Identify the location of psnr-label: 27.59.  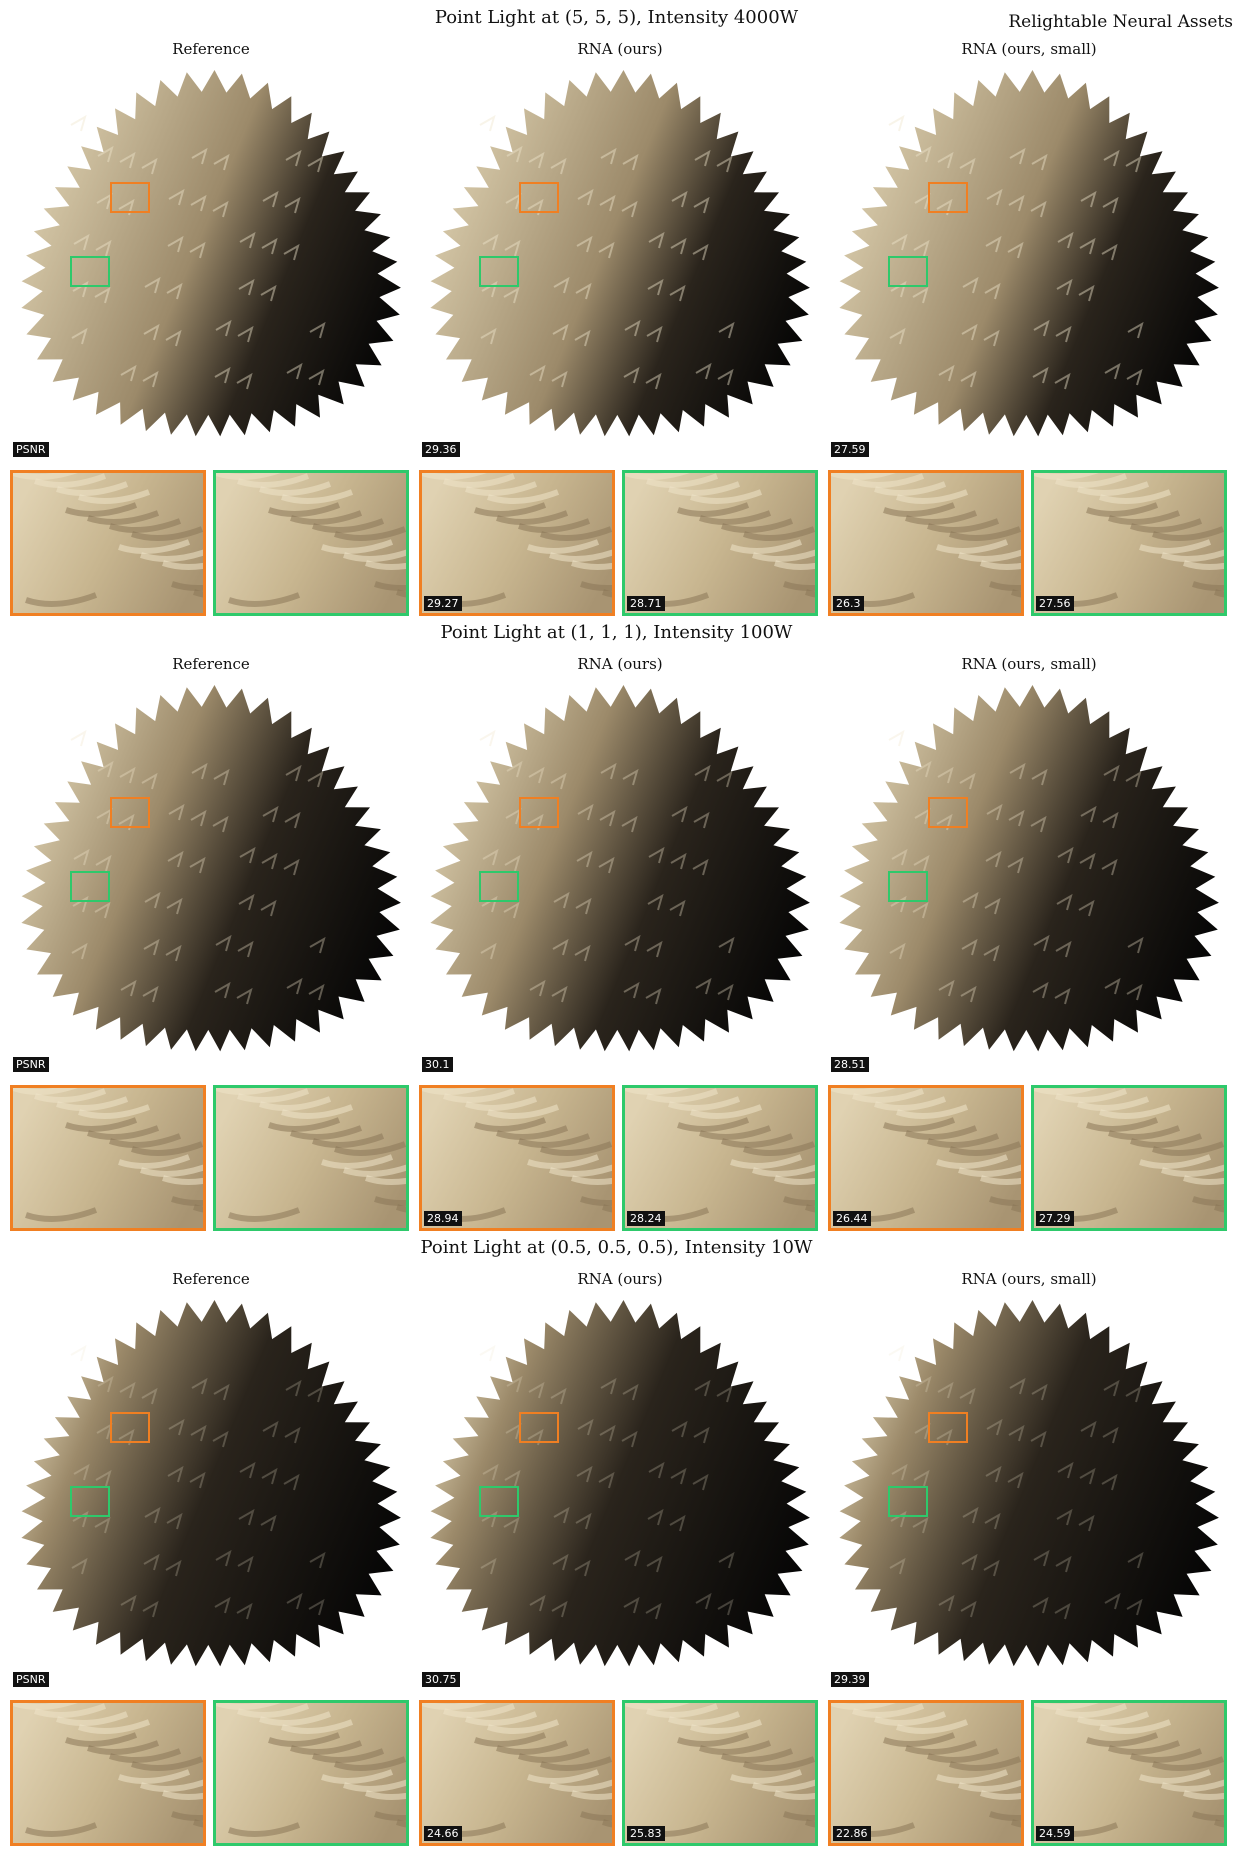
(850, 449).